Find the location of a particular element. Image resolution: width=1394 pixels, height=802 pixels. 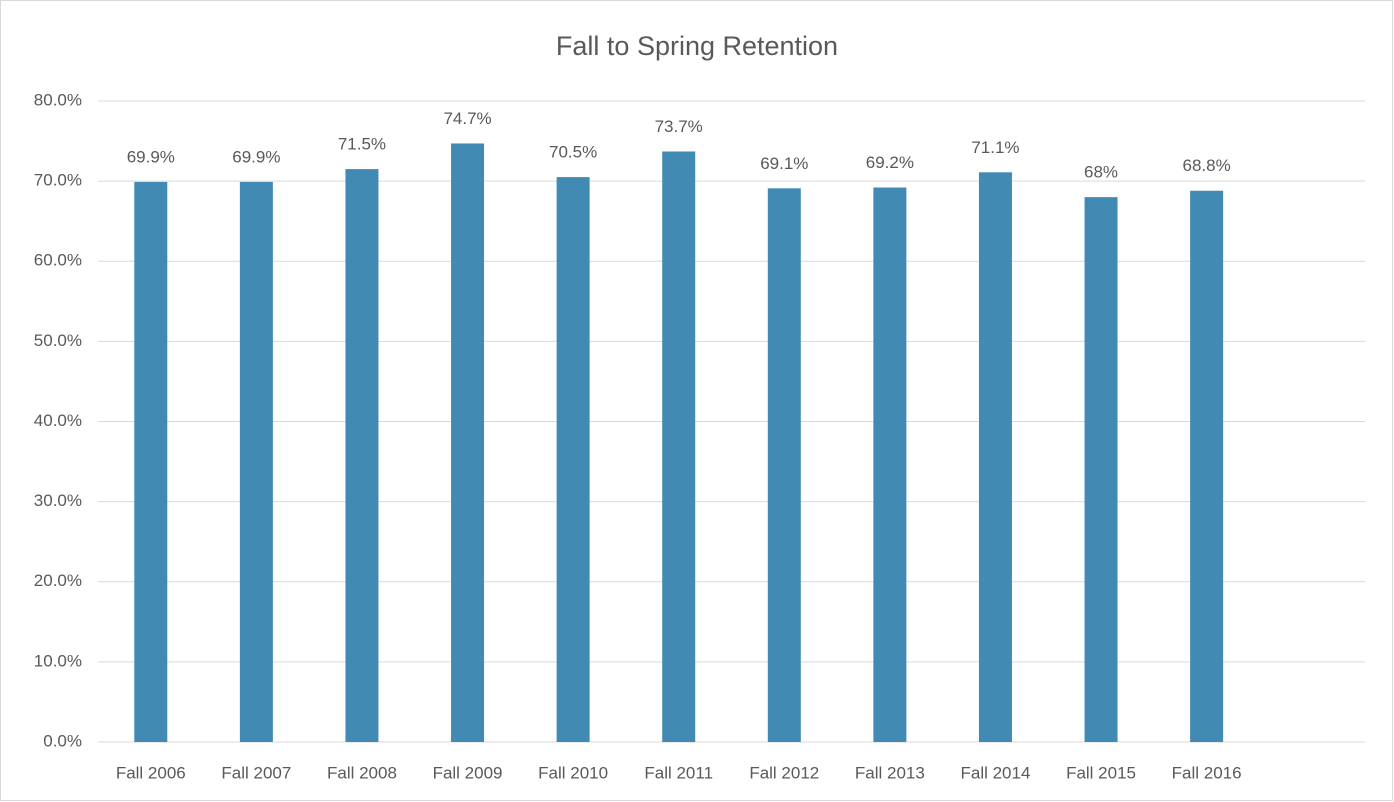

value-label: 73.7% is located at coordinates (679, 126).